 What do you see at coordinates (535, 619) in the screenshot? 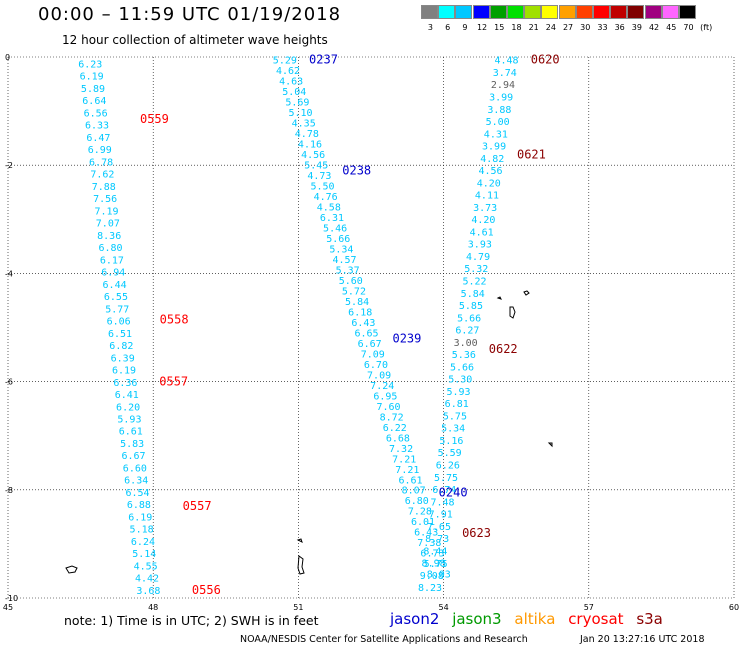
I see `sat-altika-label: altika` at bounding box center [535, 619].